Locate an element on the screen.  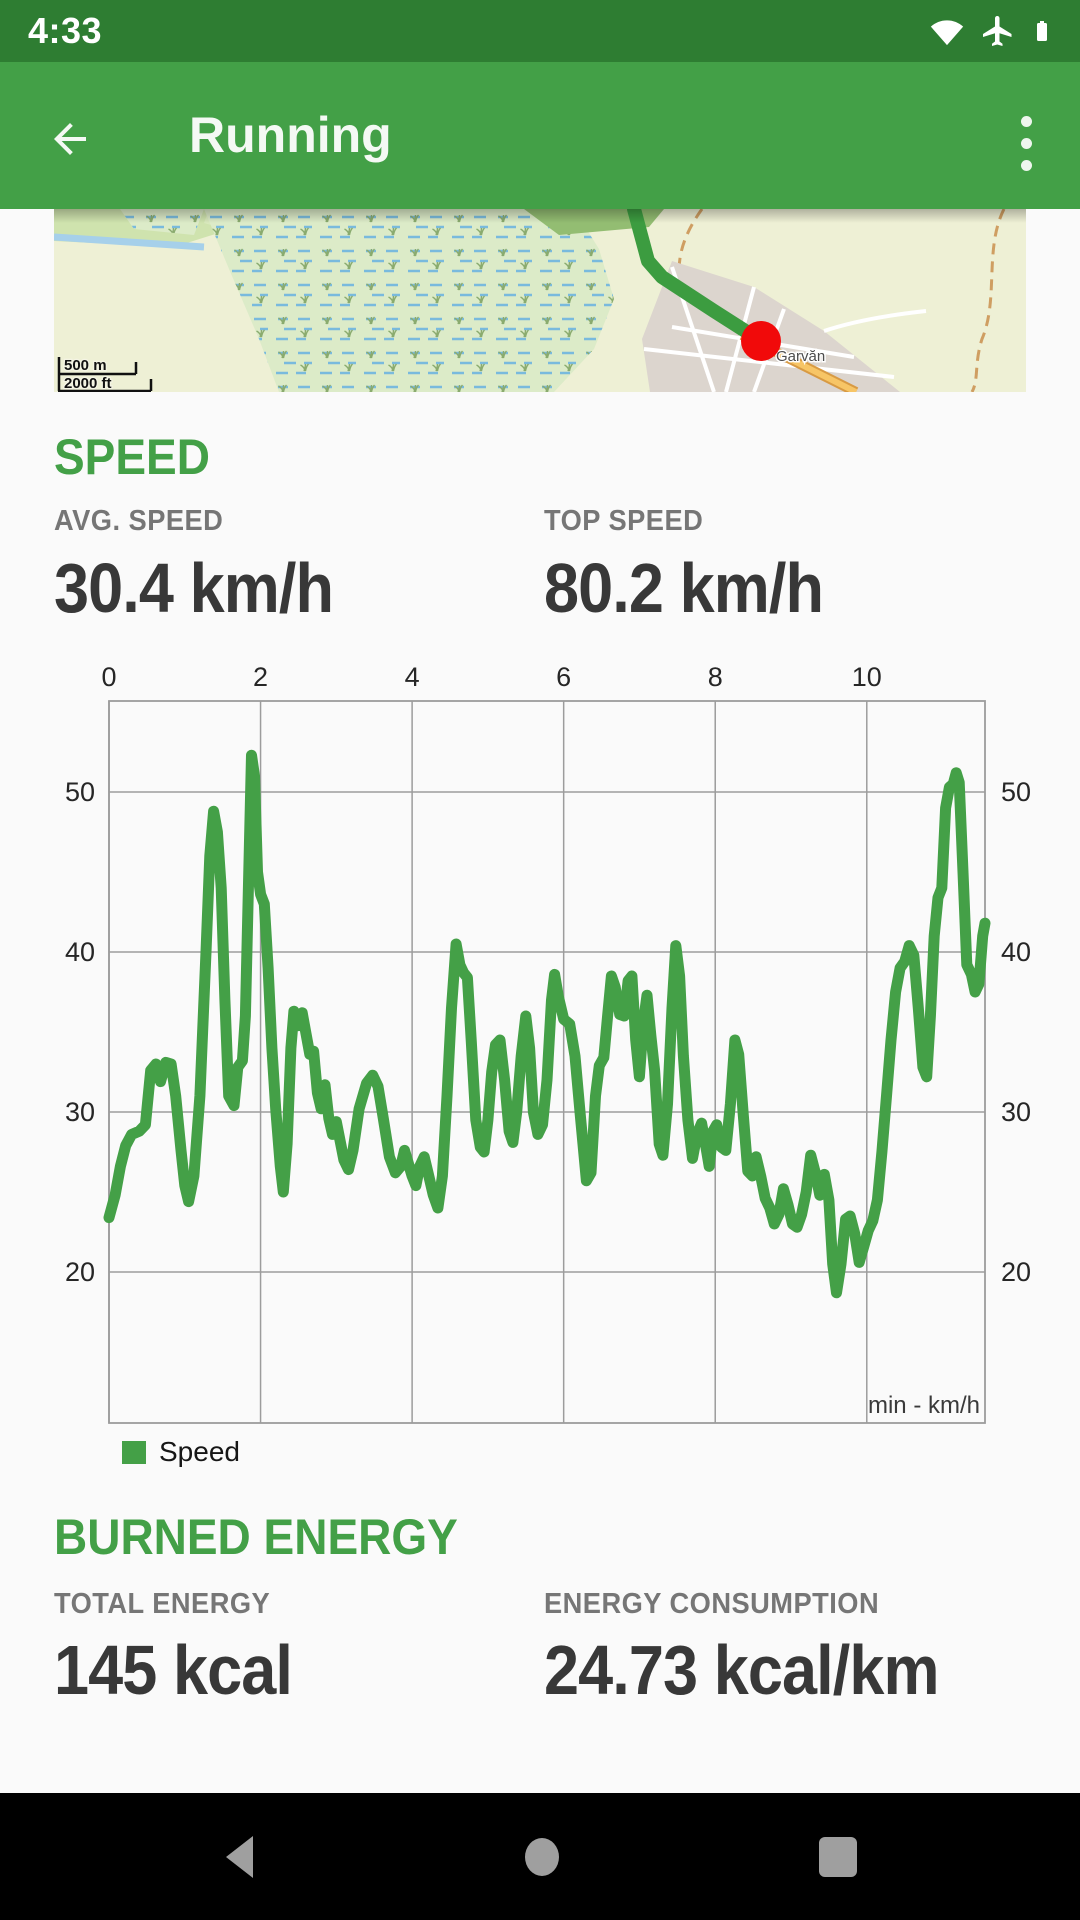
nav-home-button is located at coordinates (542, 1856).